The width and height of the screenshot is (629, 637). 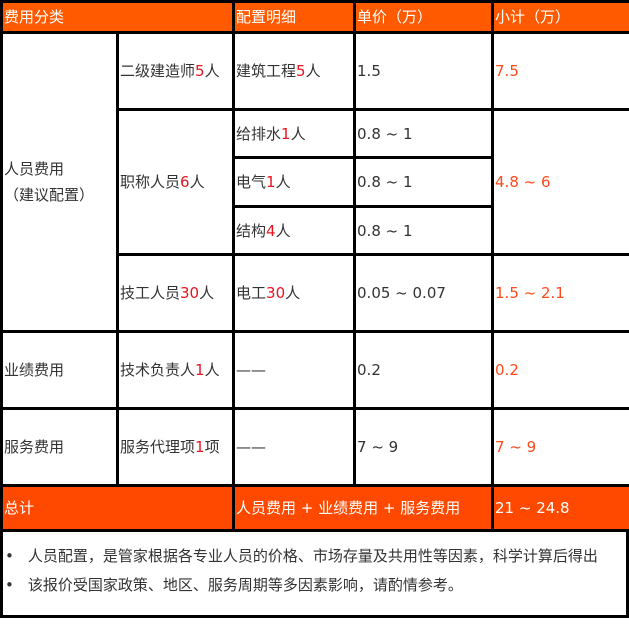 I want to click on header-unit-price: 单价（万）, so click(x=424, y=17).